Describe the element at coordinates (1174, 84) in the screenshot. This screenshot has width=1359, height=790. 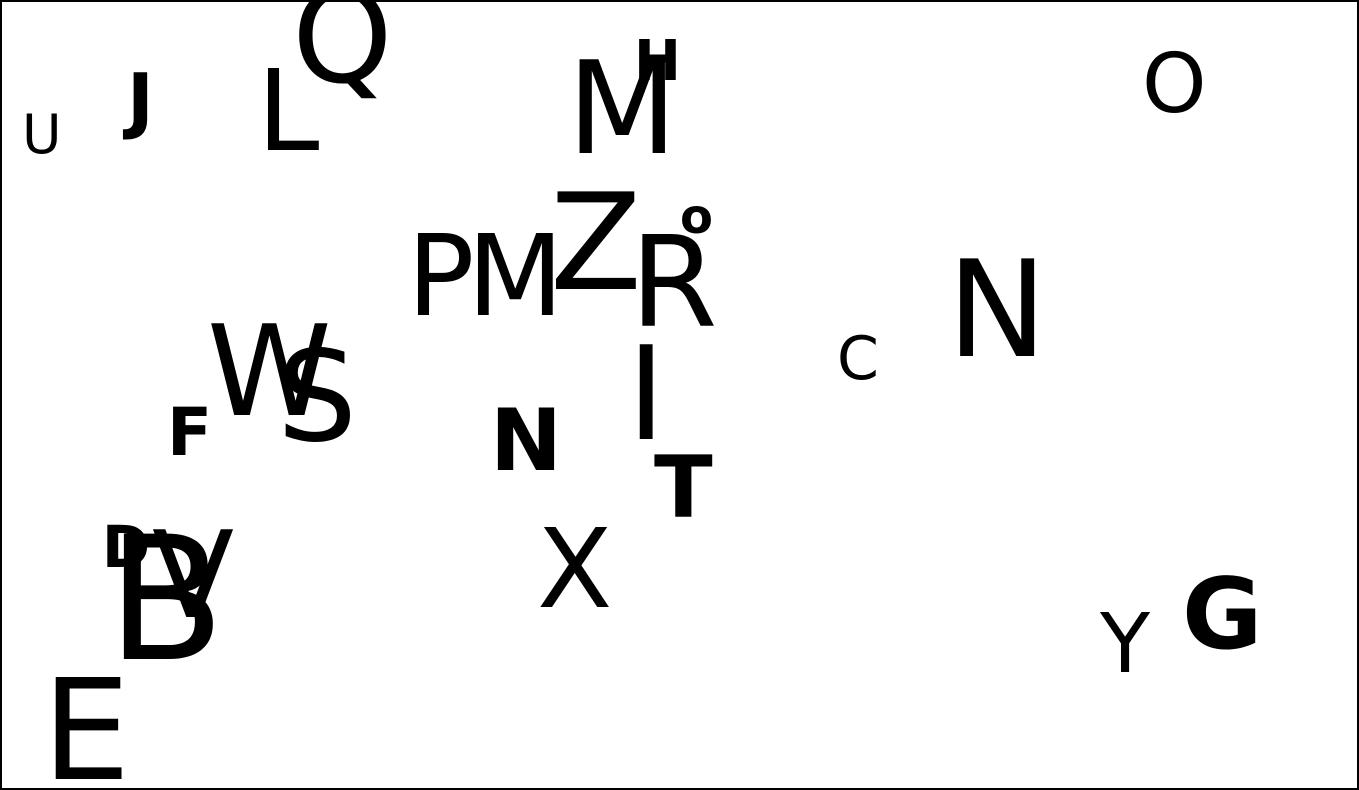
I see `letter-glyph-6: O` at that location.